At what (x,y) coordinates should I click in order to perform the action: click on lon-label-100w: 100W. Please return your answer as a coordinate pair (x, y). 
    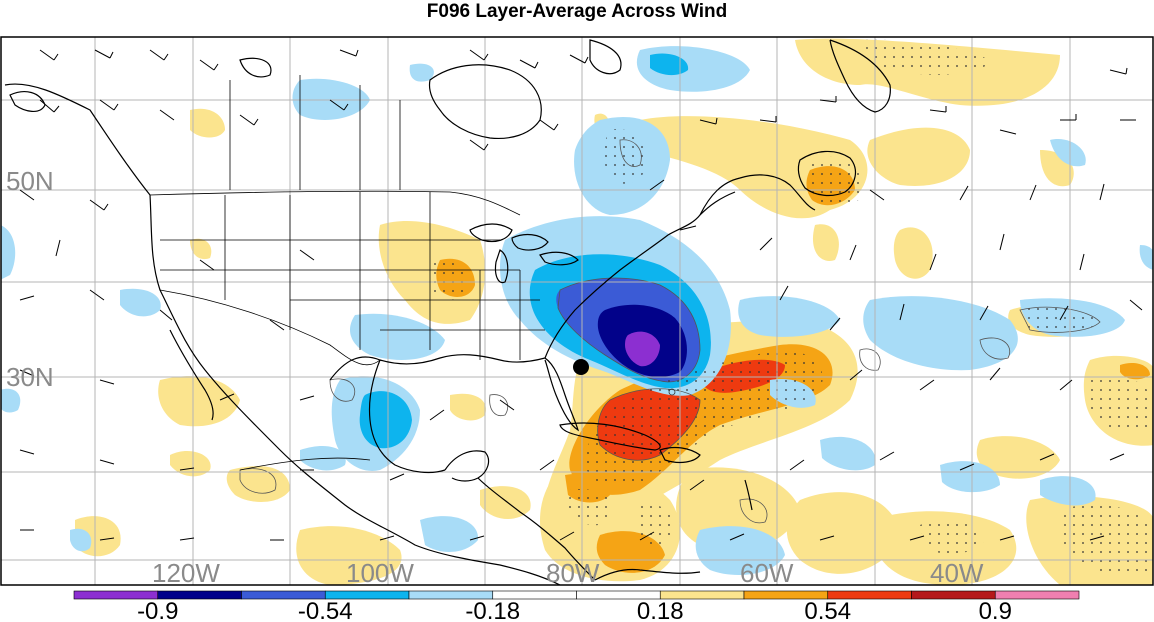
    Looking at the image, I should click on (380, 573).